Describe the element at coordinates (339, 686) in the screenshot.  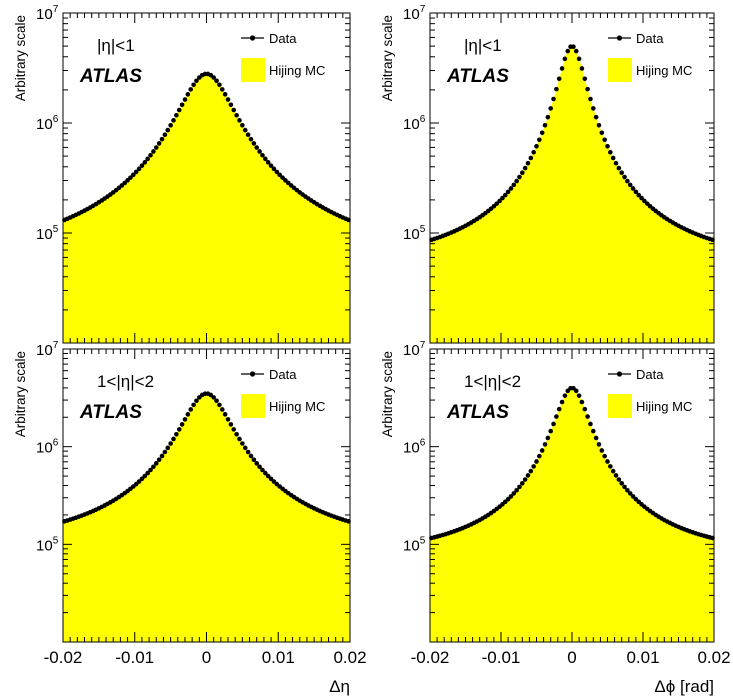
I see `x-axis-title: Δη` at that location.